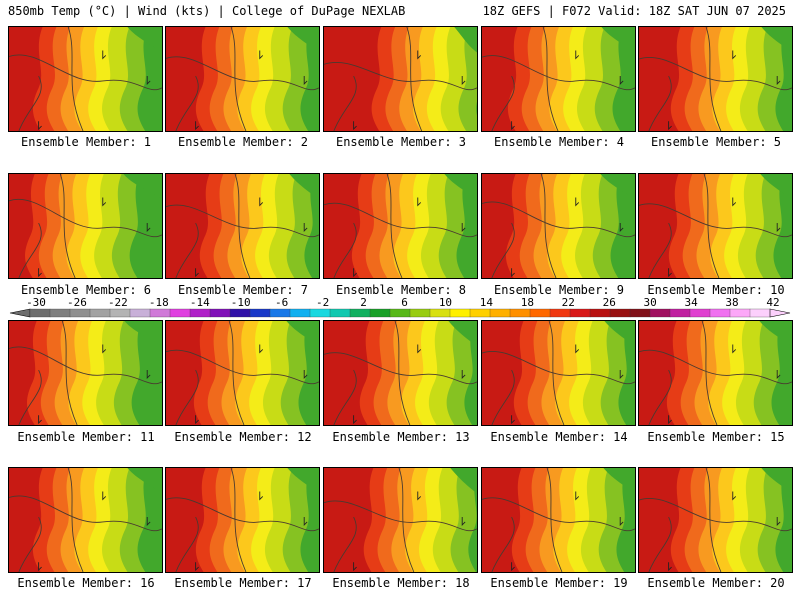 The height and width of the screenshot is (600, 800). Describe the element at coordinates (650, 303) in the screenshot. I see `colorbar-tick-label: 30` at that location.